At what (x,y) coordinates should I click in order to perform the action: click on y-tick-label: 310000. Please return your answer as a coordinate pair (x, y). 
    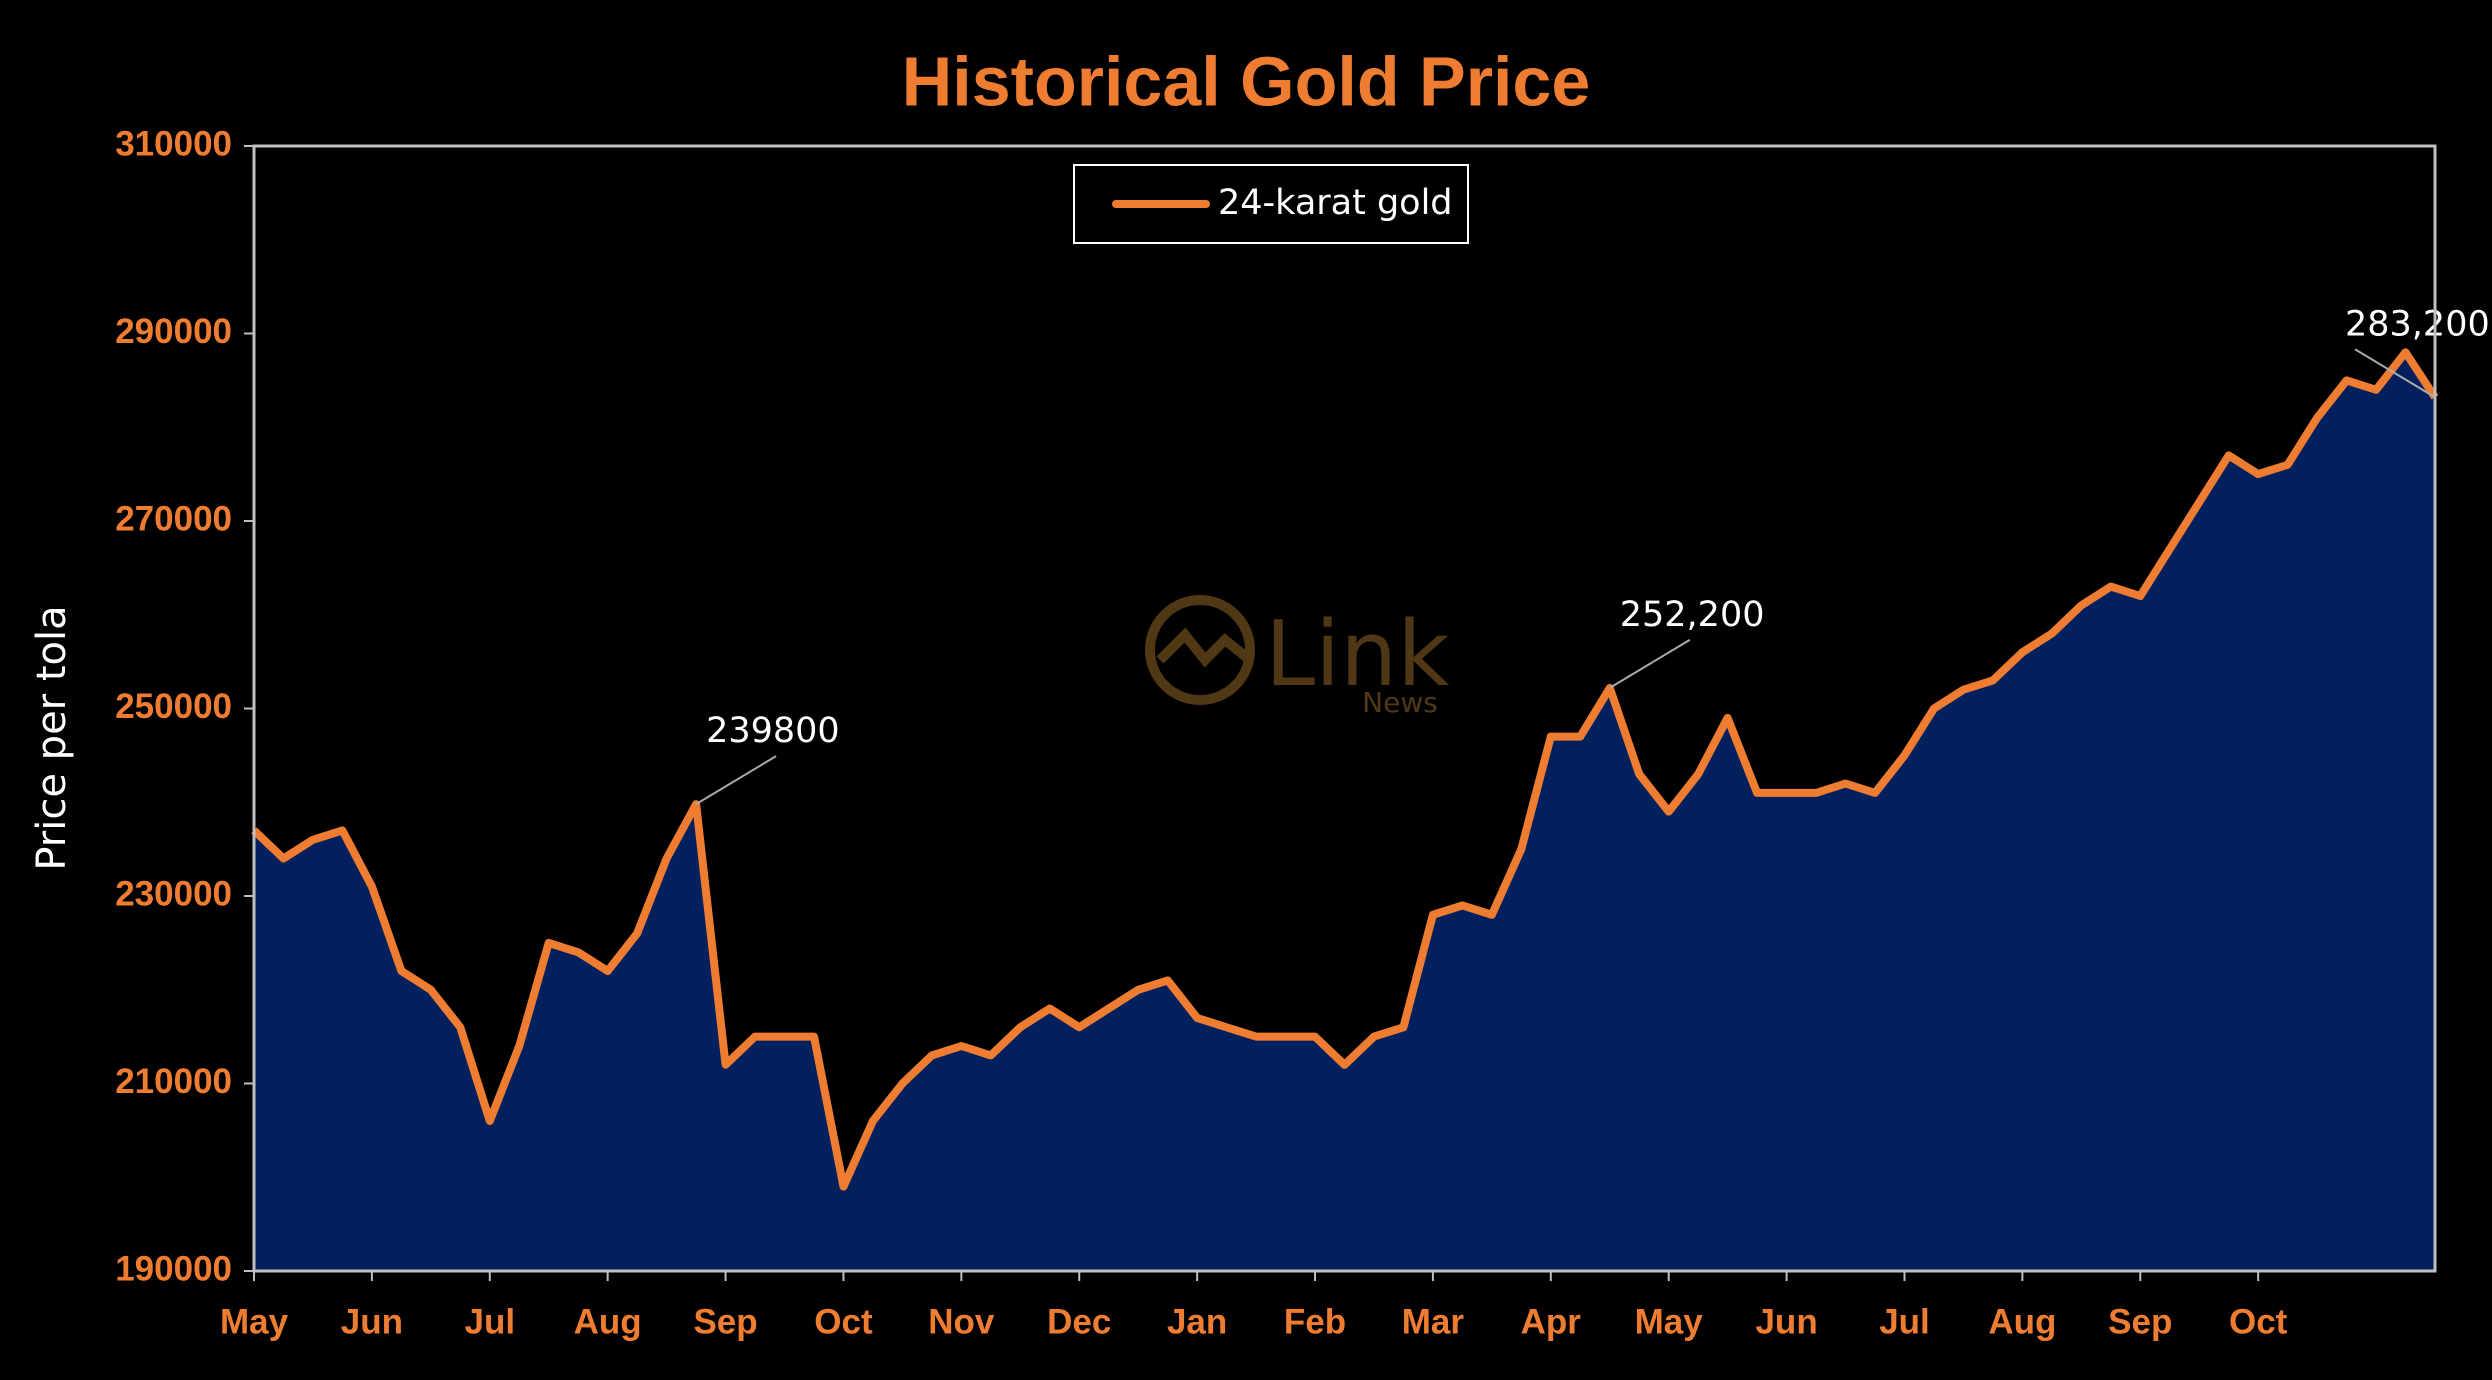
    Looking at the image, I should click on (173, 143).